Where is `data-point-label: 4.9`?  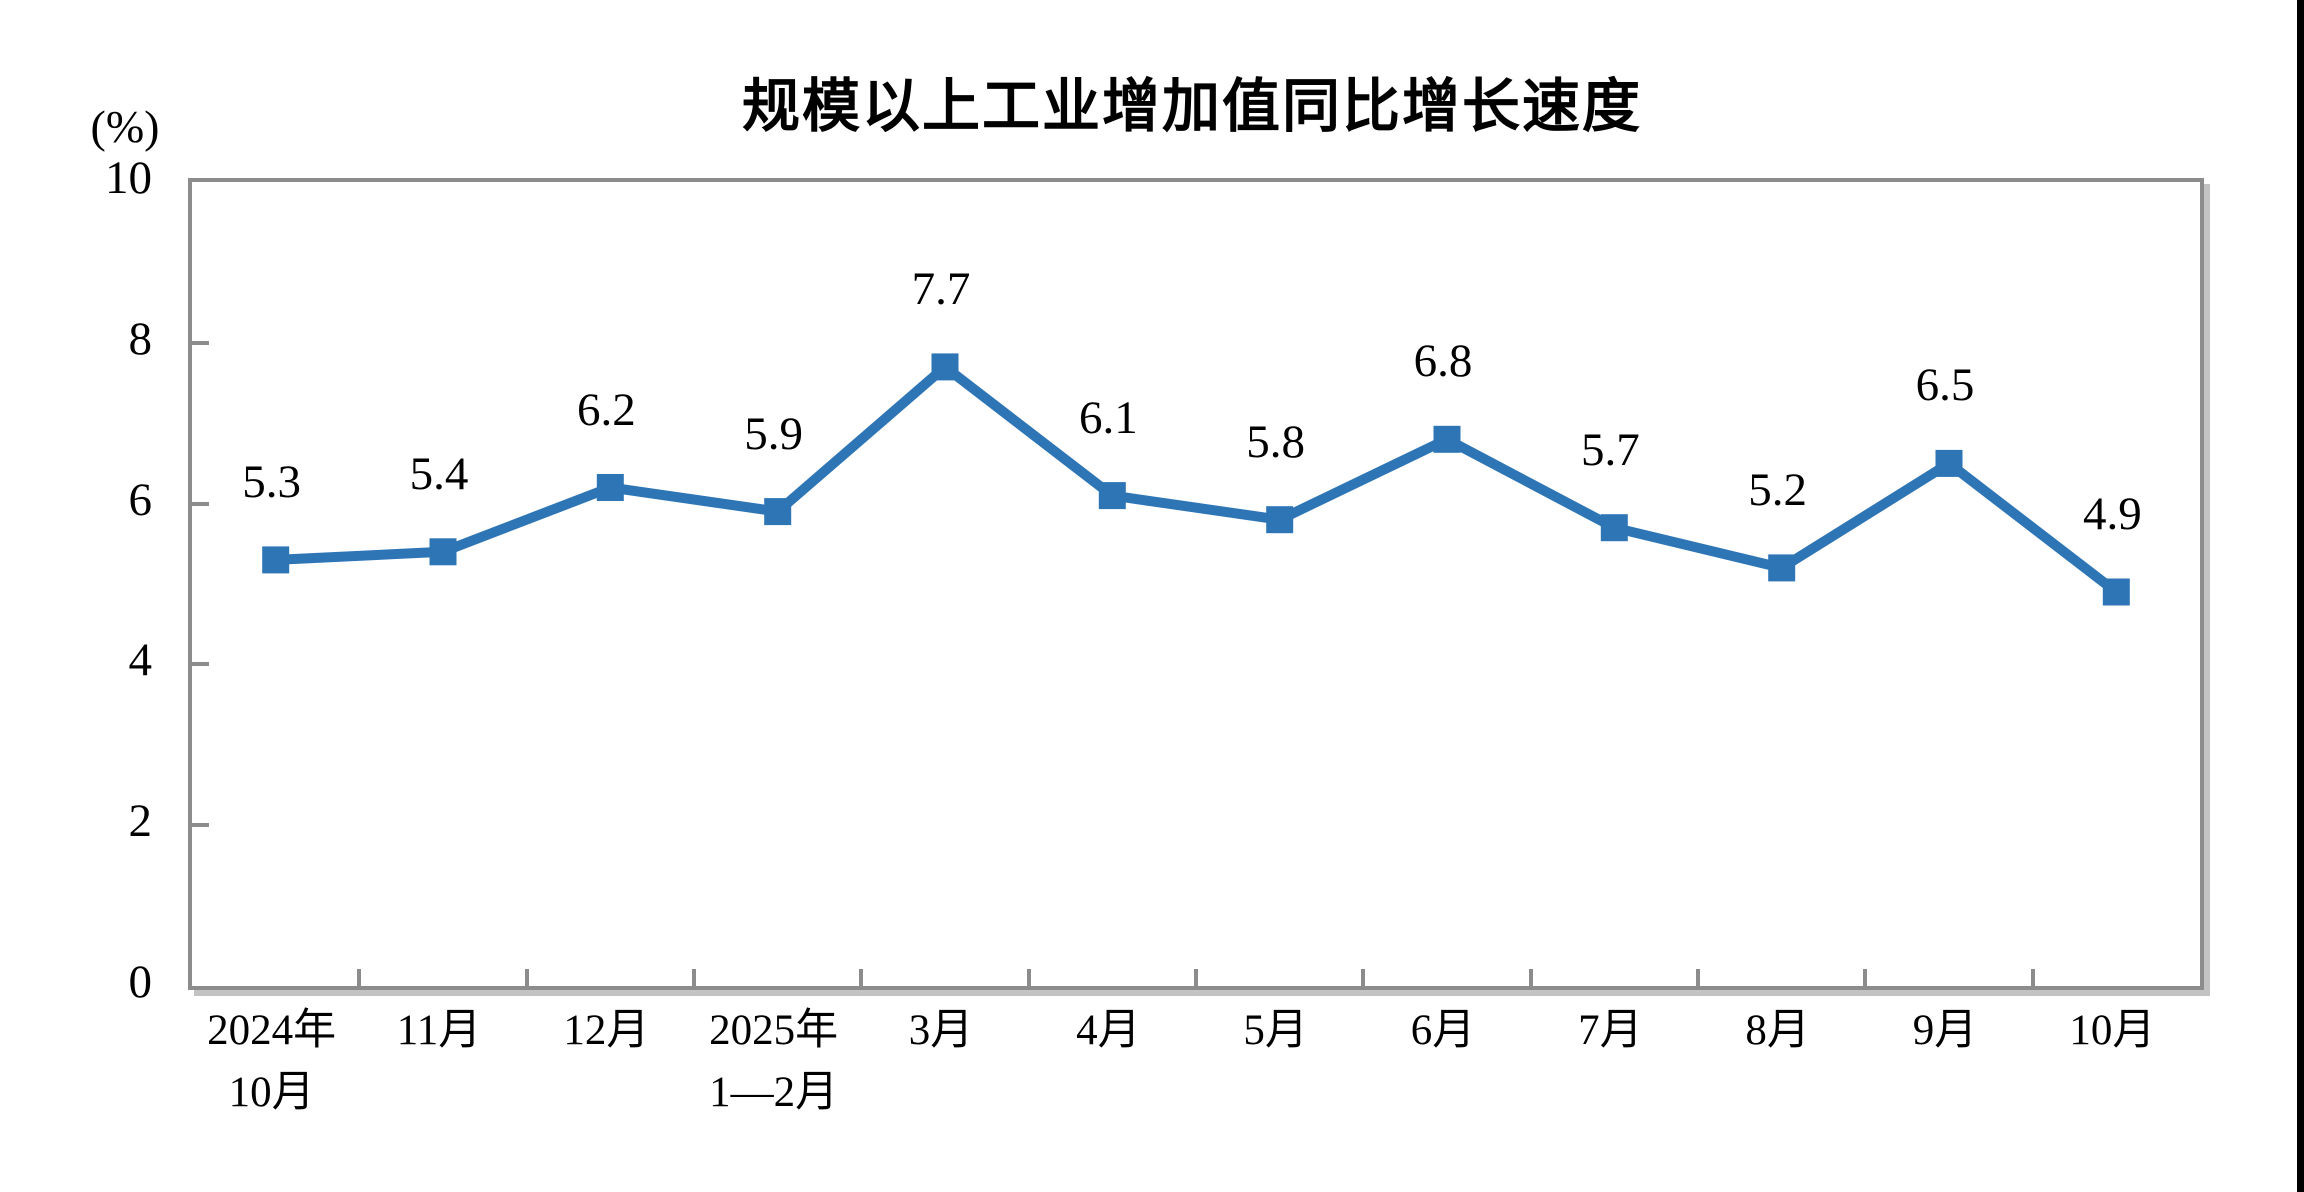 data-point-label: 4.9 is located at coordinates (2112, 514).